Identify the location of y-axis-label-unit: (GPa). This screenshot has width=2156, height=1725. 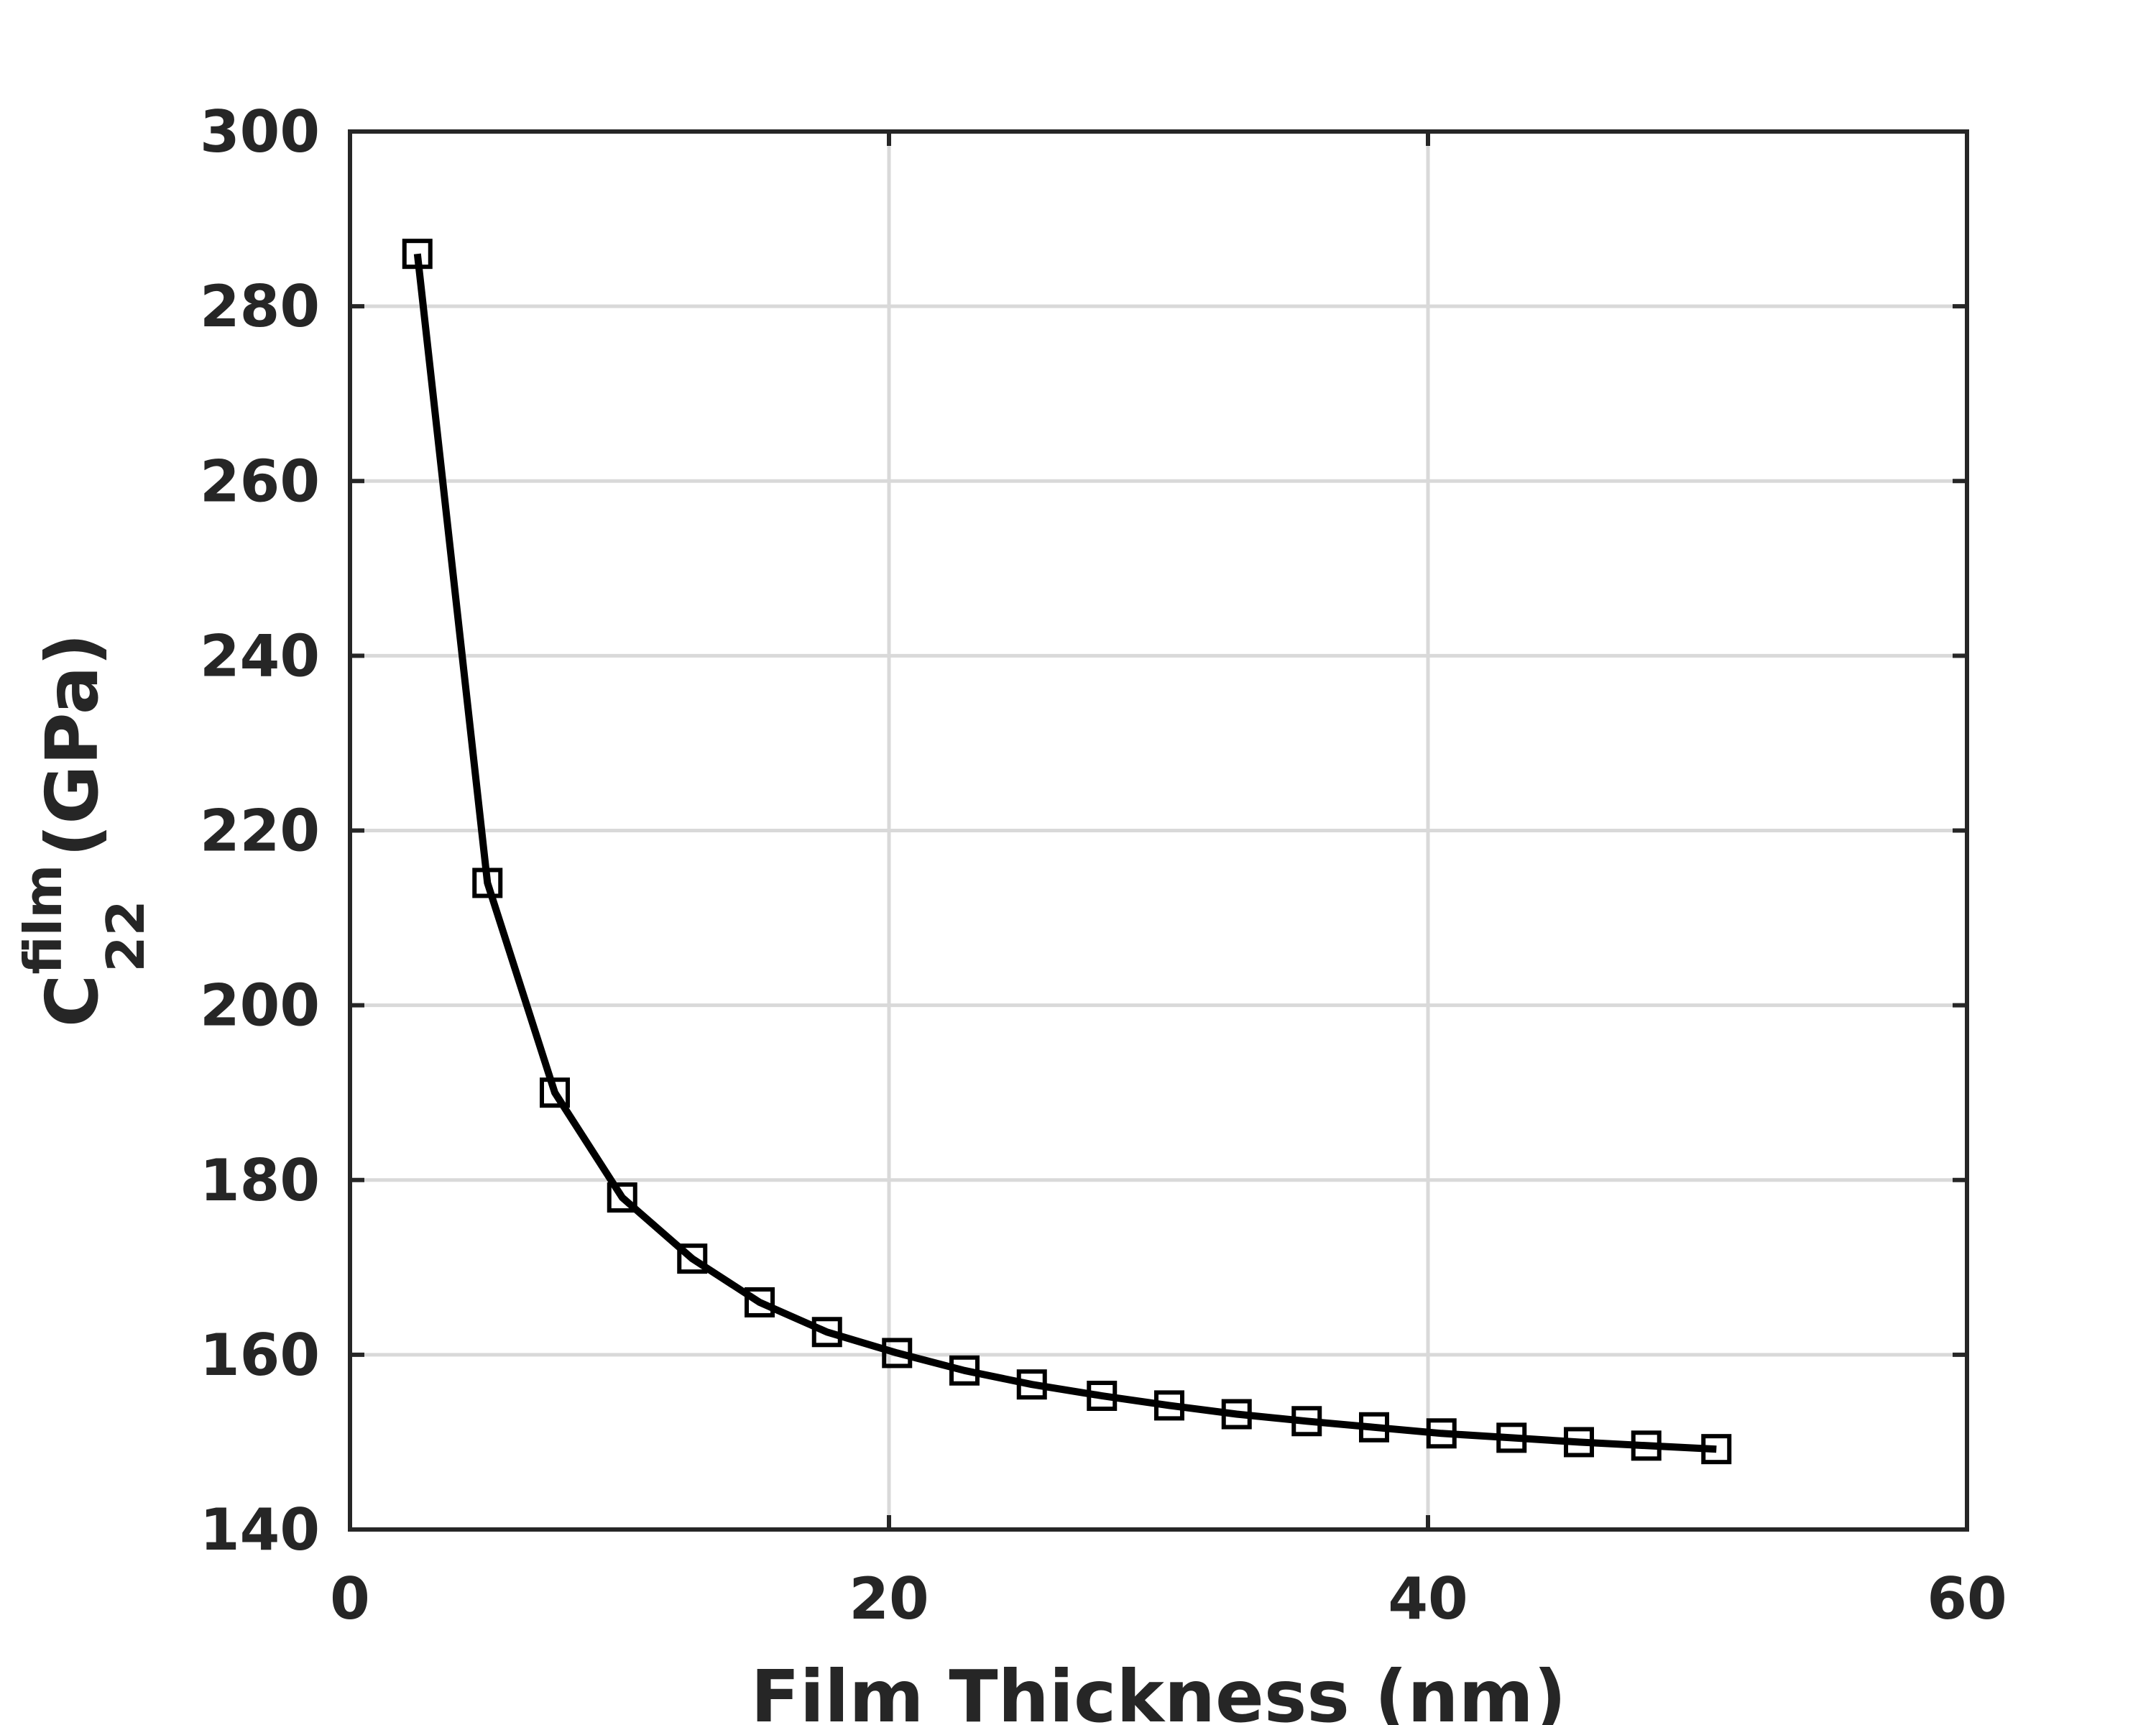
(72, 745).